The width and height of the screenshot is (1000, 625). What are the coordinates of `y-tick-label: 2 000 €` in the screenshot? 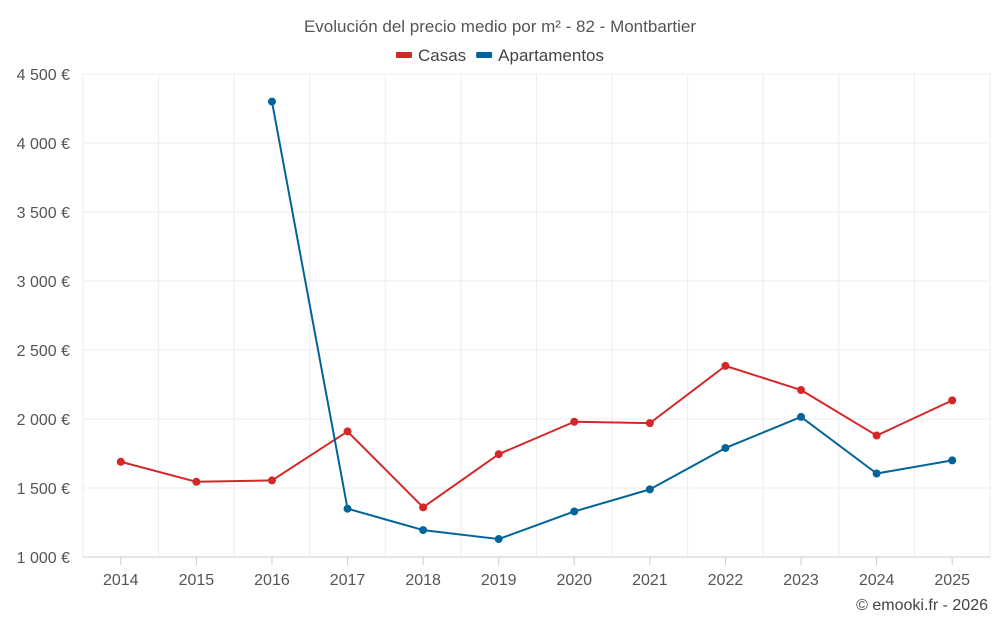 It's located at (43, 420).